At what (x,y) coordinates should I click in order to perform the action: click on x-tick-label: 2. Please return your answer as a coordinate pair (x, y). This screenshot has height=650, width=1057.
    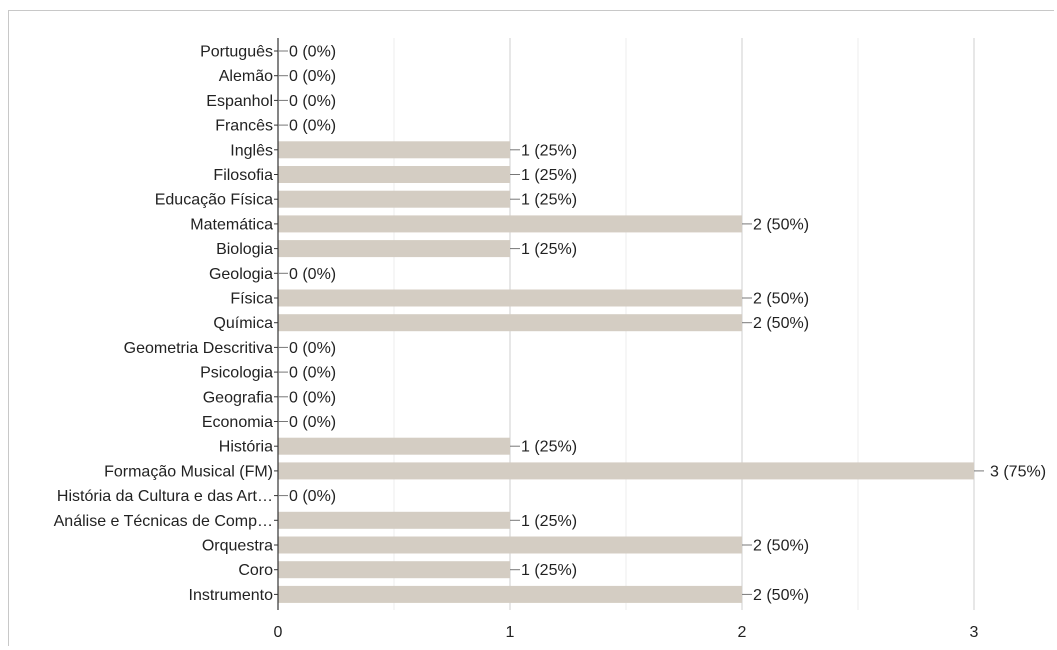
    Looking at the image, I should click on (742, 632).